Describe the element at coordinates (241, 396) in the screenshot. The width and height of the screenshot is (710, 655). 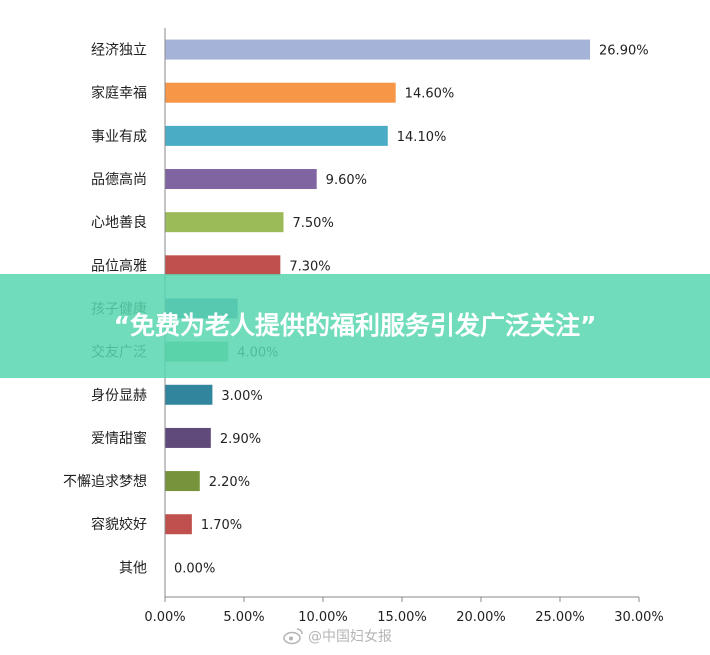
I see `data-label: 3.00%` at that location.